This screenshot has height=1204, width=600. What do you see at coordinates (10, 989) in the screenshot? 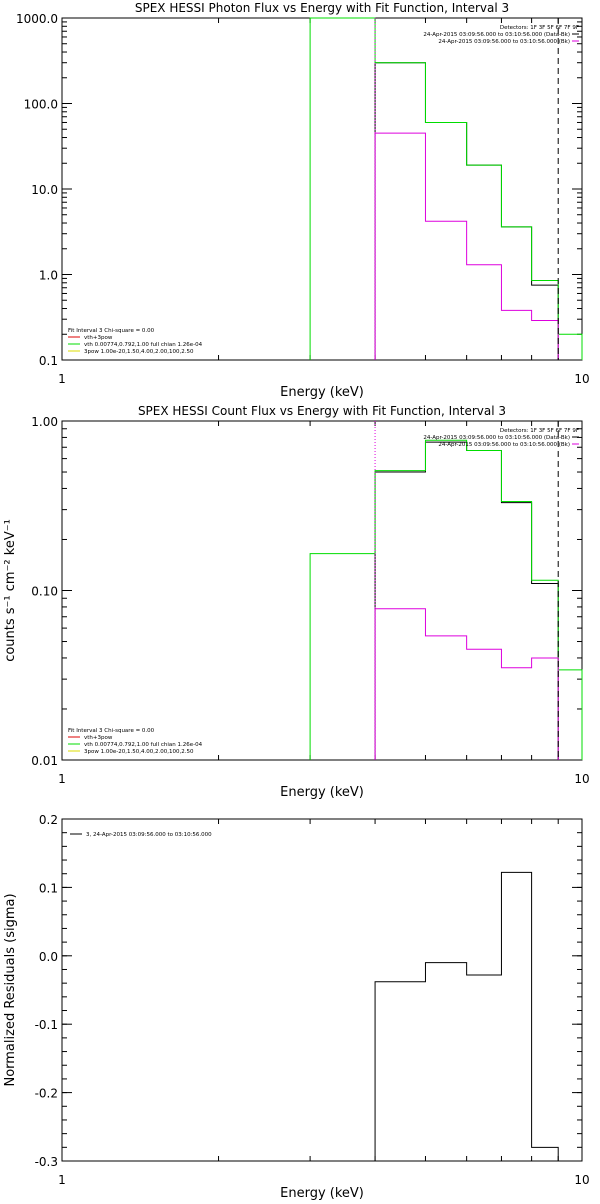
I see `y-axis-label: Normalized Residuals (sigma)` at bounding box center [10, 989].